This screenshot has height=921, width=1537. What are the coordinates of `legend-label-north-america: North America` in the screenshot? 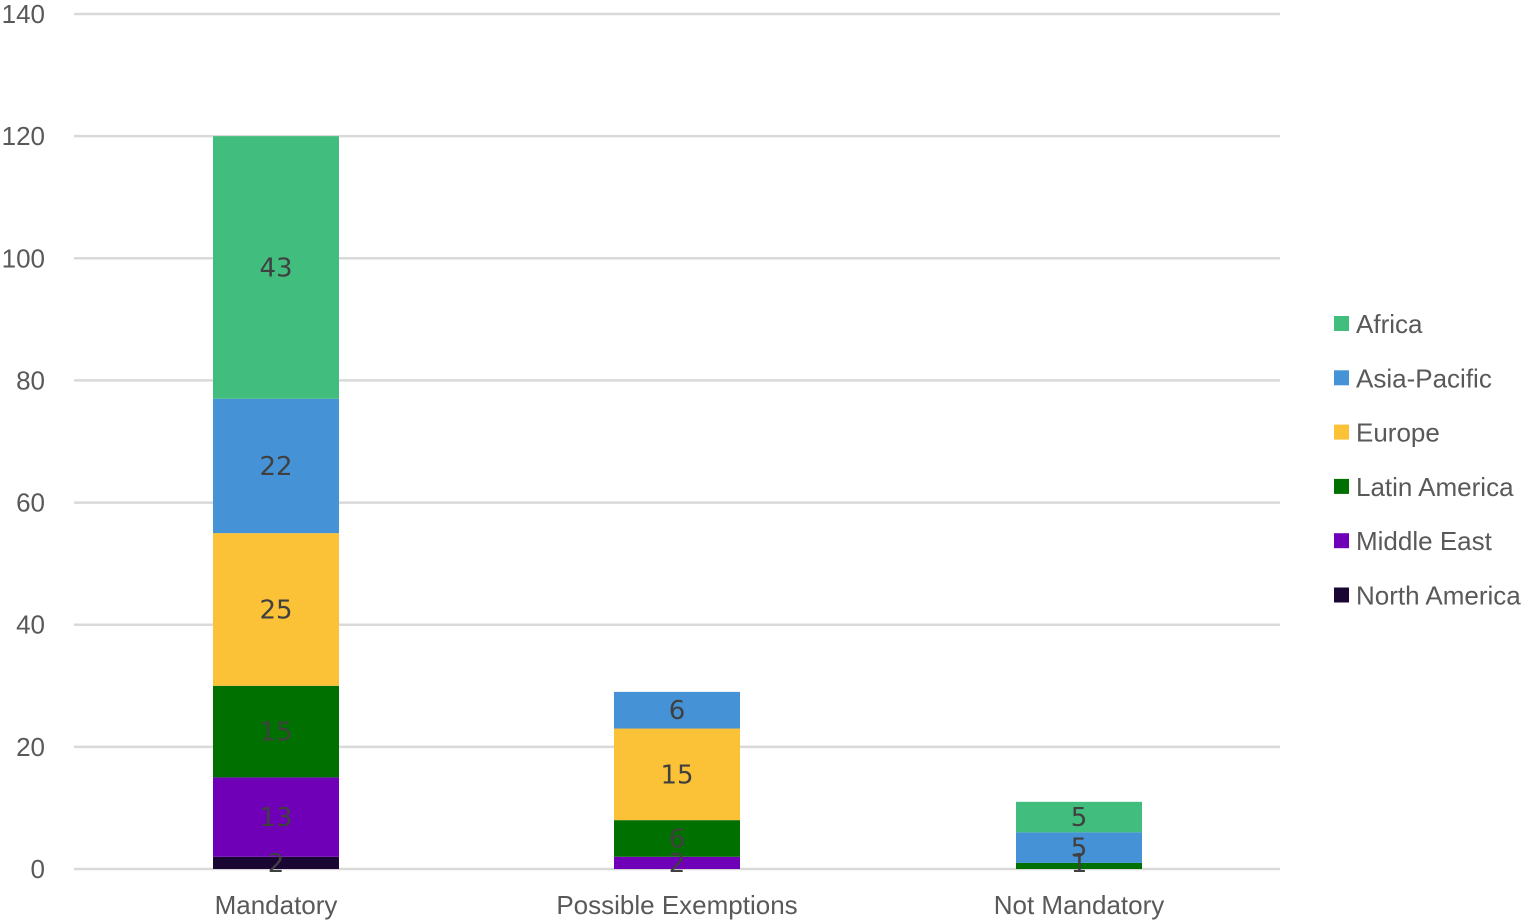 It's located at (1438, 596).